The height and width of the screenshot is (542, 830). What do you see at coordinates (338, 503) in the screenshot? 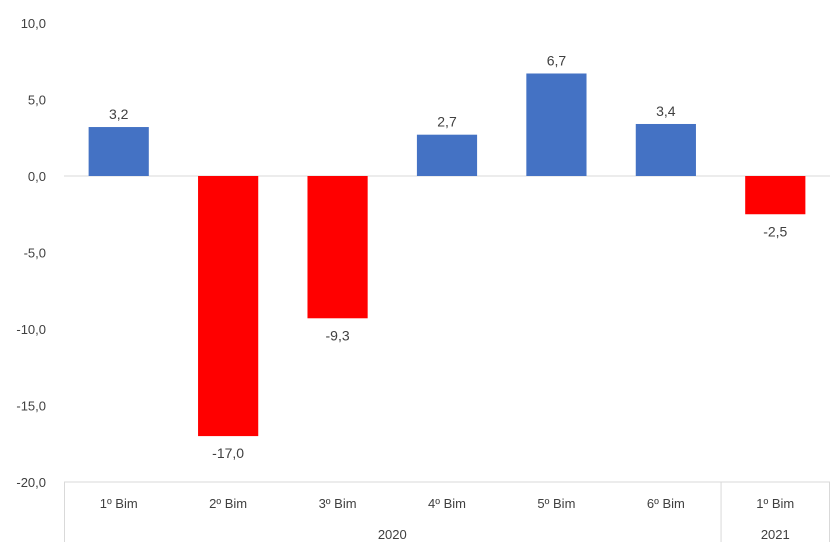
I see `x-tick-label: 3º Bim` at bounding box center [338, 503].